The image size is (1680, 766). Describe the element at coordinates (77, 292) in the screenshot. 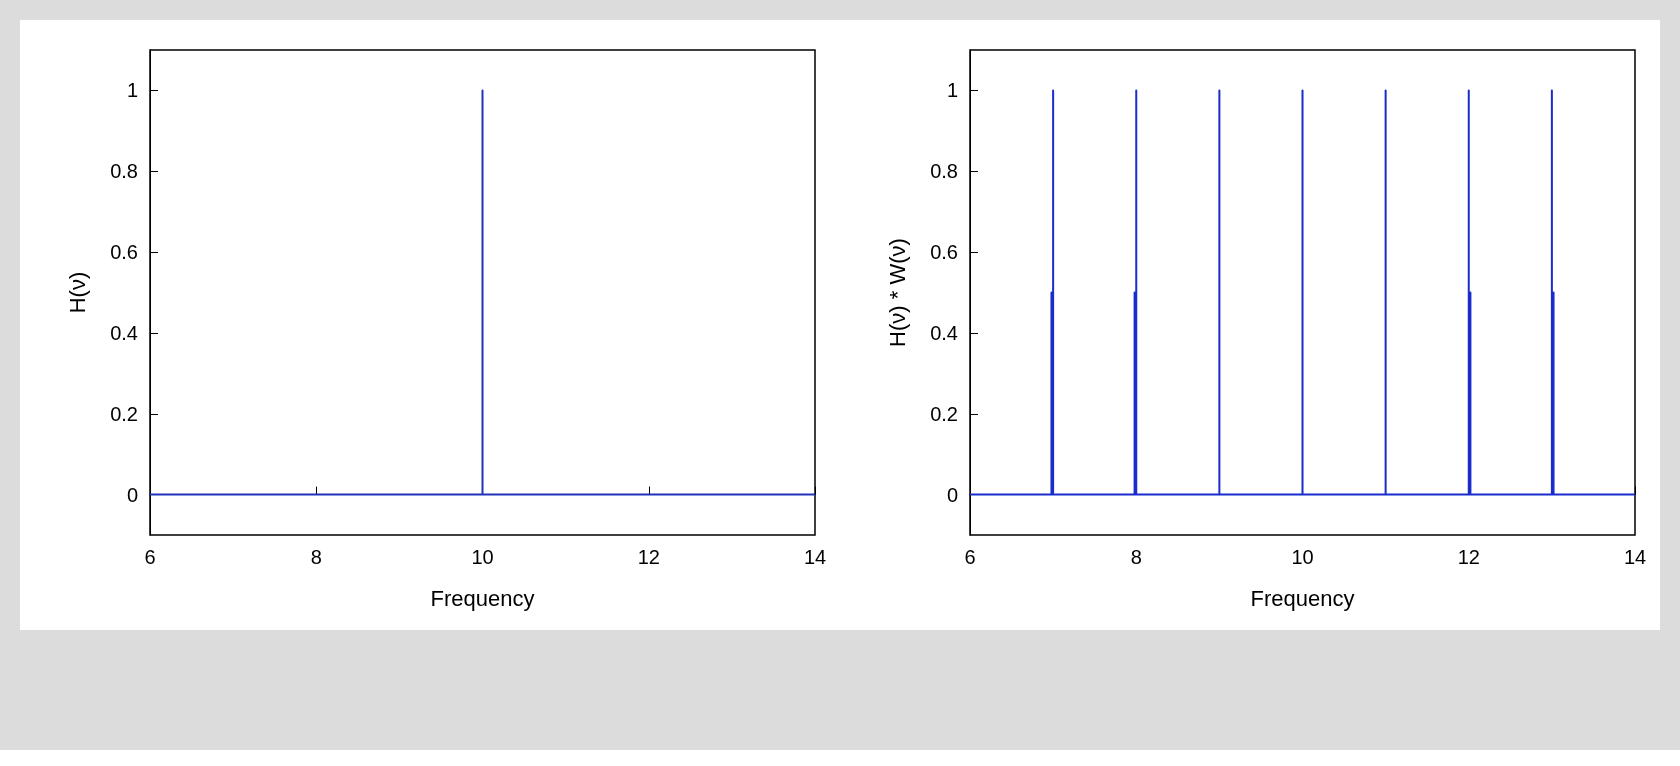

I see `y-axis-title: H(ν)` at that location.